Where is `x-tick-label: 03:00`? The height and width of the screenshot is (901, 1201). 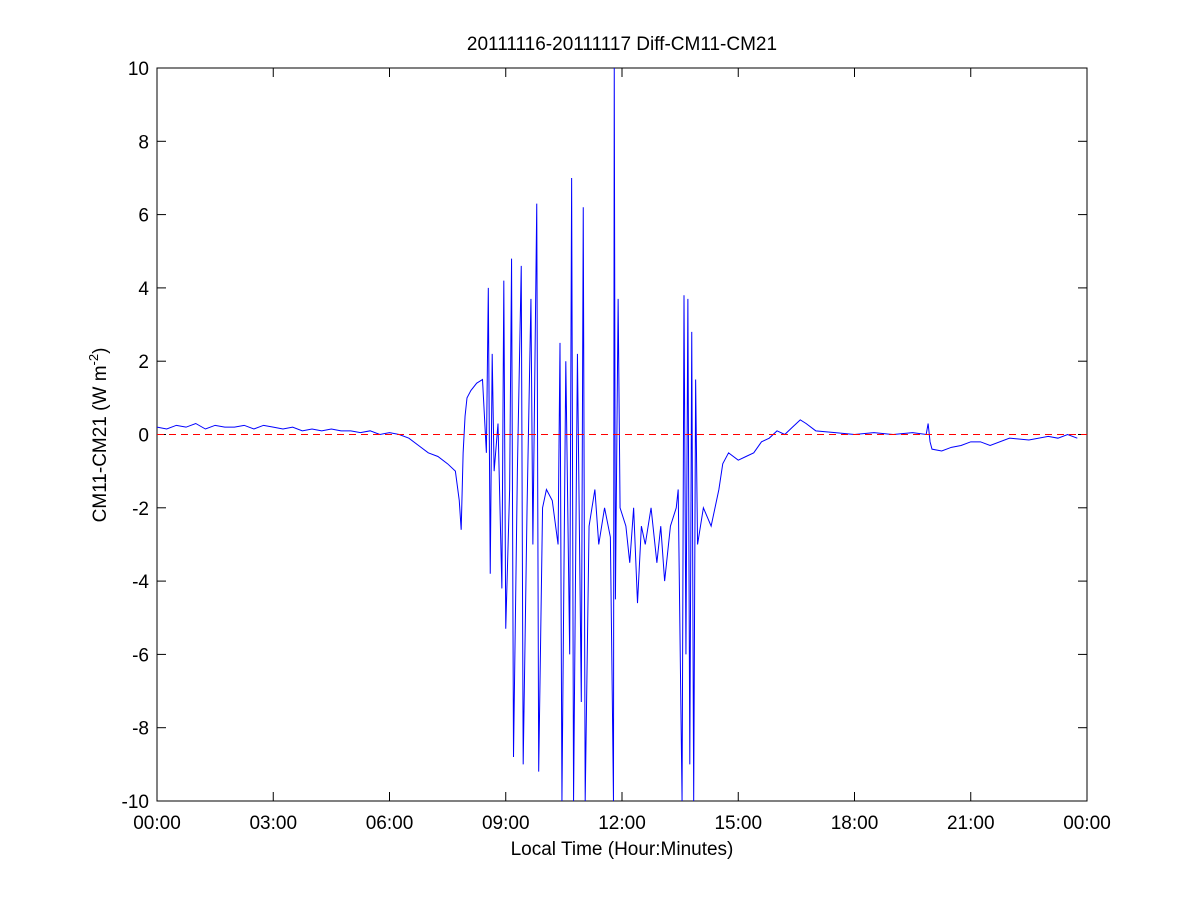
x-tick-label: 03:00 is located at coordinates (273, 823).